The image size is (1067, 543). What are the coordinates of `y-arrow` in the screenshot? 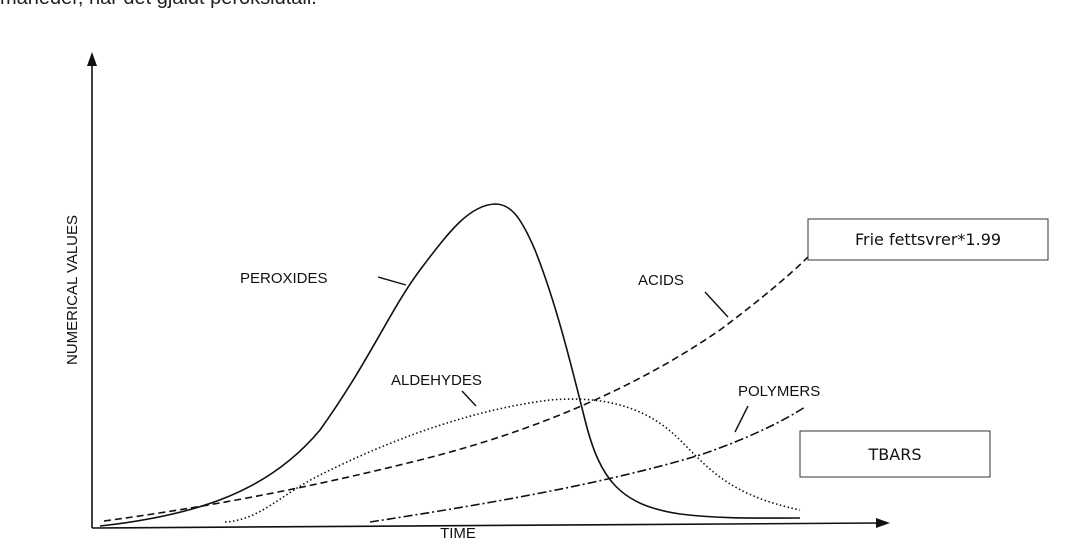 It's located at (92, 59).